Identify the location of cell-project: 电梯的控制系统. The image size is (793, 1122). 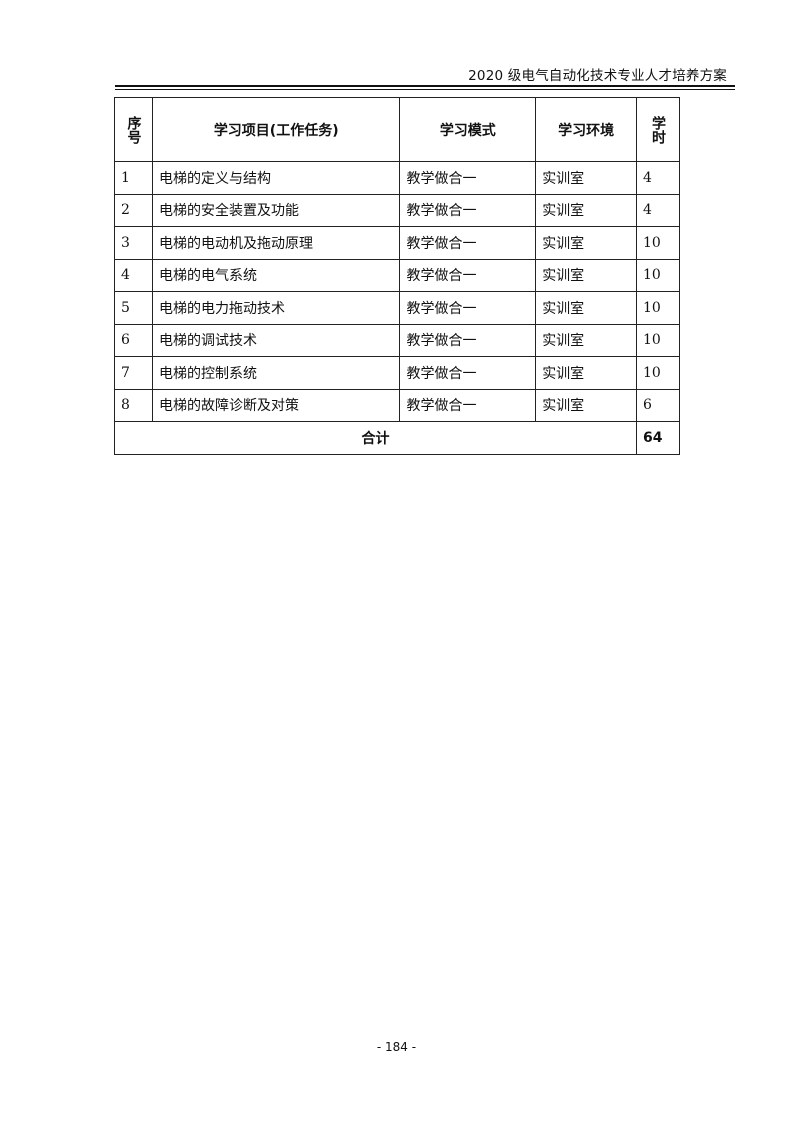
(276, 373).